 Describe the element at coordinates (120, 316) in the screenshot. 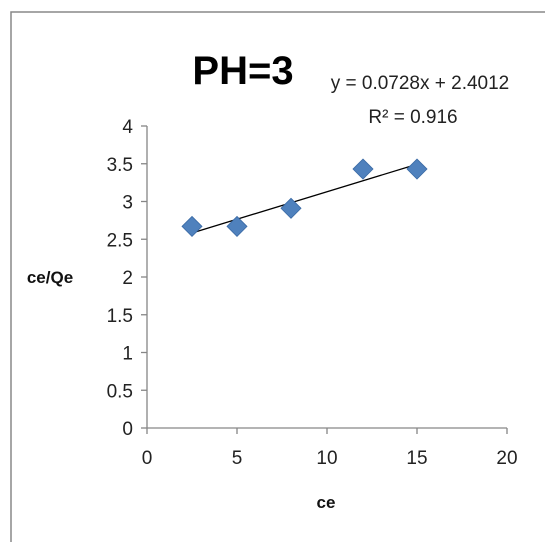

I see `y-tick-label: 1.5` at that location.